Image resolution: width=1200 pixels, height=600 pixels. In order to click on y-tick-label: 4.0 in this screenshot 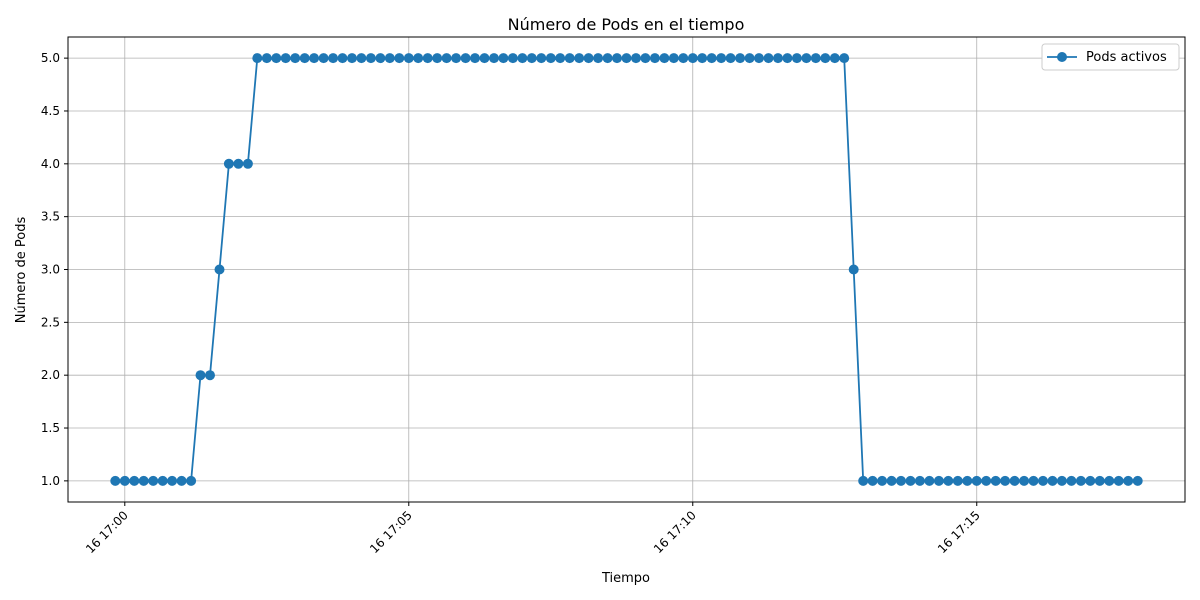, I will do `click(50, 164)`.